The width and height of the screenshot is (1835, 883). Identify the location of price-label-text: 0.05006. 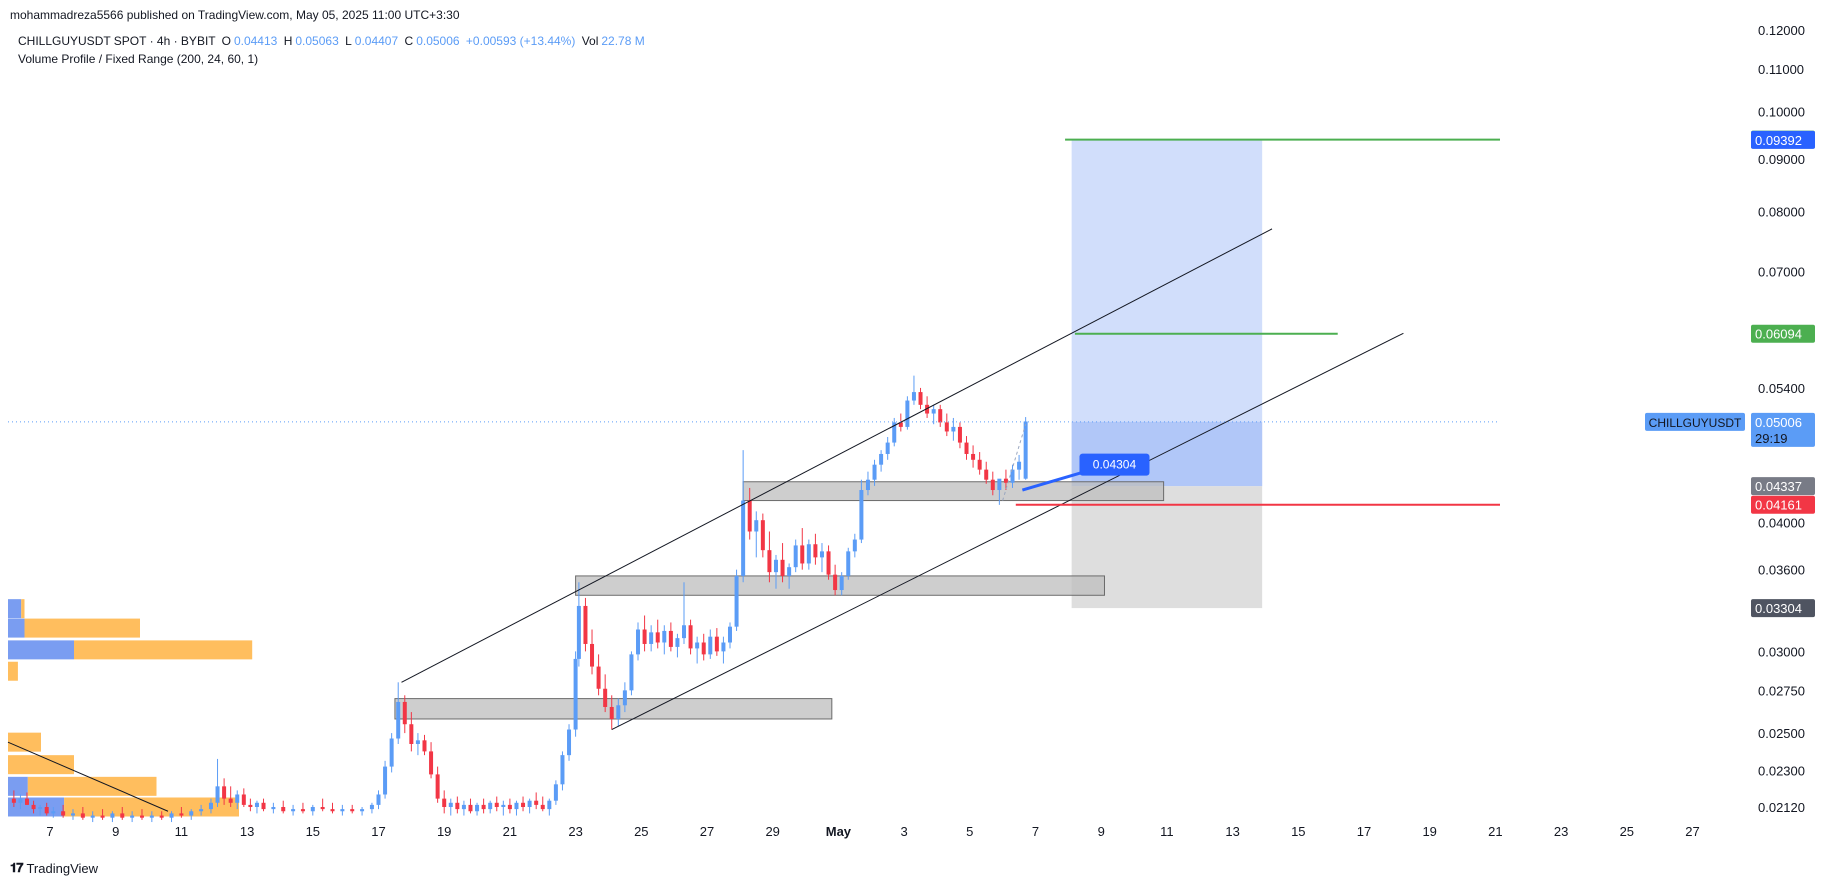
(1778, 422).